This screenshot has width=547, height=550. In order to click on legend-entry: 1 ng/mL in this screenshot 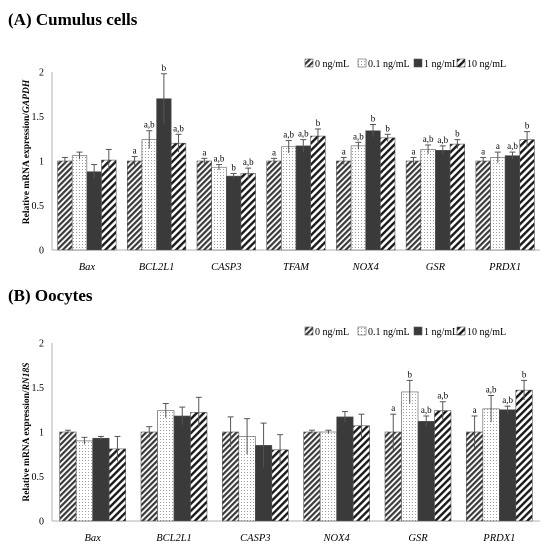, I will do `click(441, 64)`.